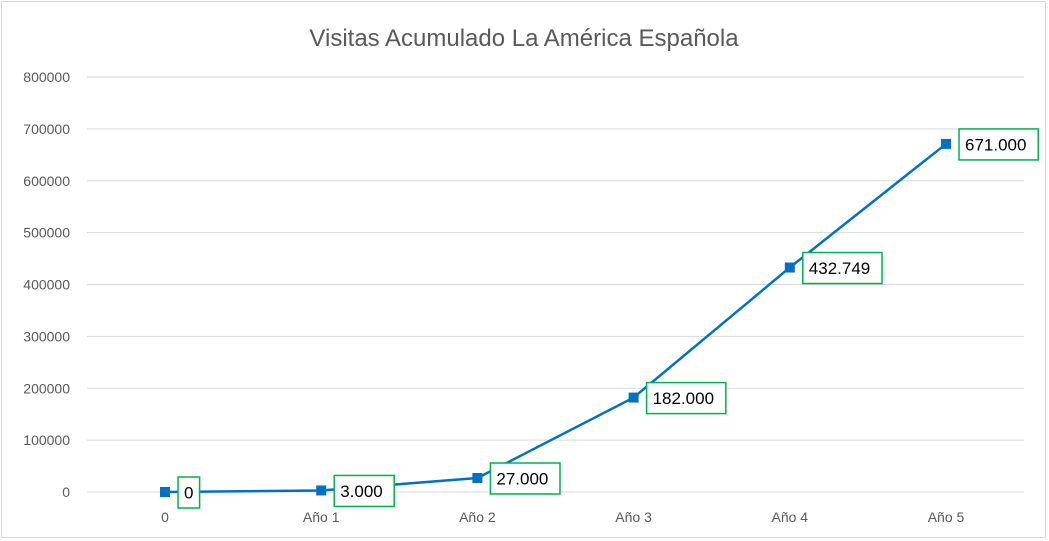 The height and width of the screenshot is (541, 1049). I want to click on x-tick-label: Año 2, so click(477, 517).